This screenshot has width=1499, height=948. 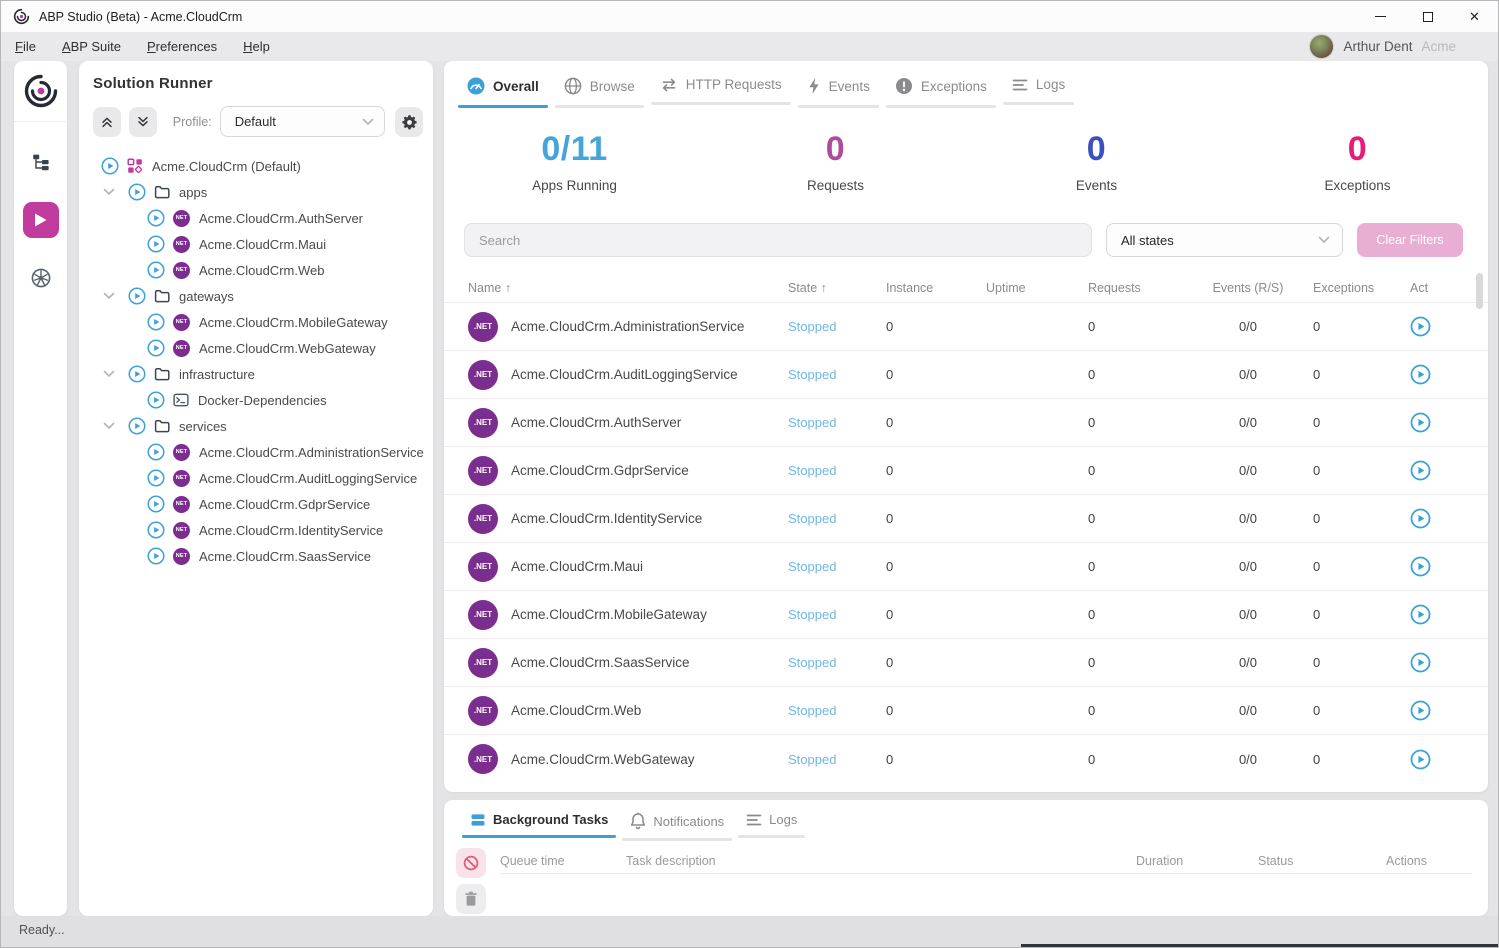 I want to click on search-input, so click(x=778, y=240).